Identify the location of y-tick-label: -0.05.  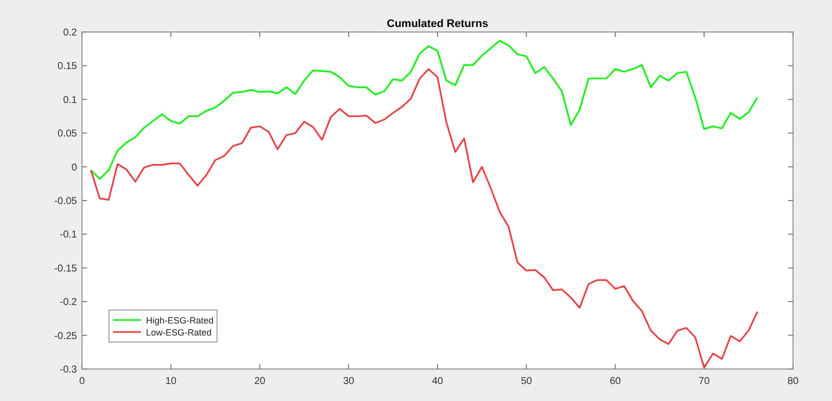
(66, 201).